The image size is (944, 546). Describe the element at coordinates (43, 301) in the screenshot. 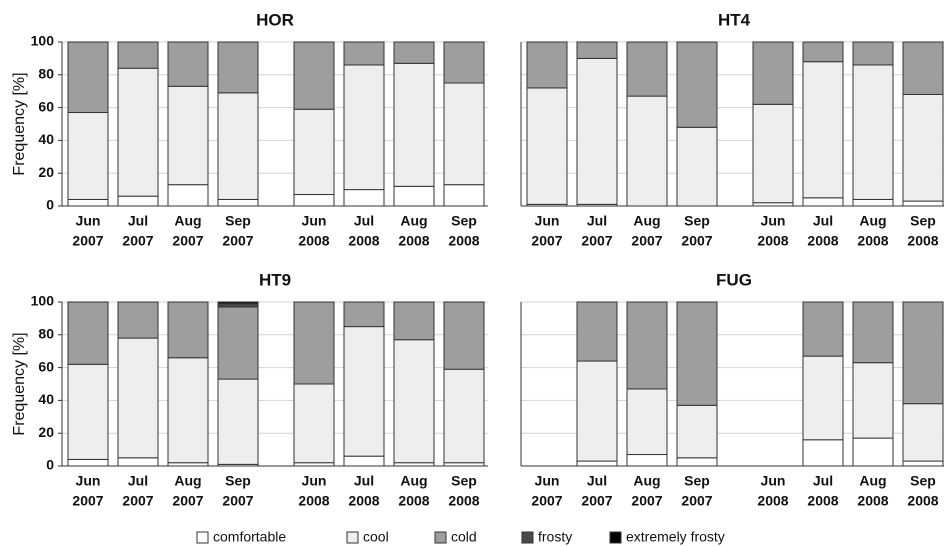

I see `y-tick-label: 100` at that location.